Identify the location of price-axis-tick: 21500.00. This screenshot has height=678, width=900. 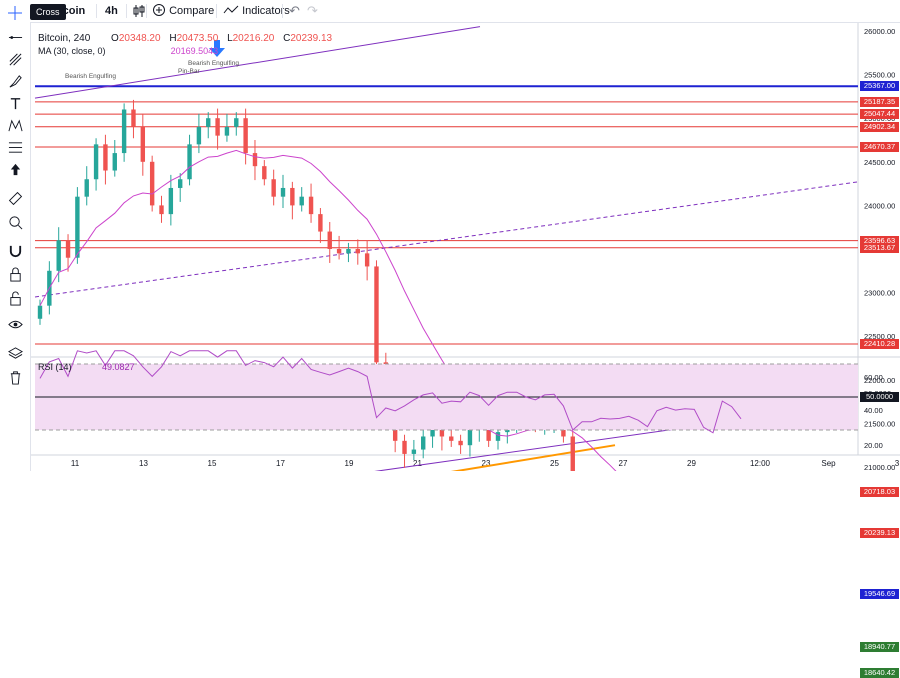
(879, 423).